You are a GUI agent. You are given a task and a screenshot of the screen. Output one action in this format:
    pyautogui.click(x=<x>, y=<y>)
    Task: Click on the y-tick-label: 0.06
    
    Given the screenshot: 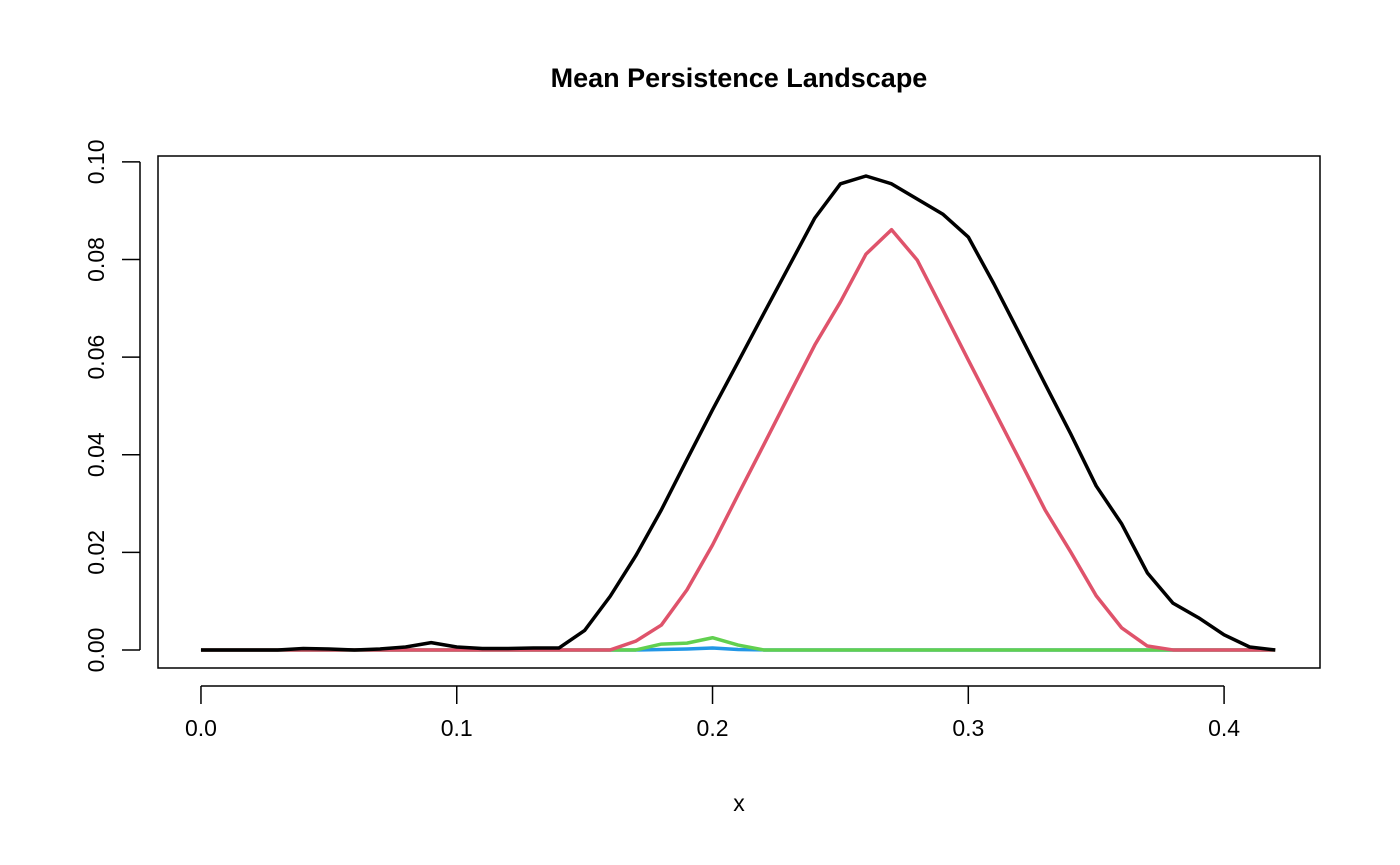 What is the action you would take?
    pyautogui.click(x=96, y=357)
    